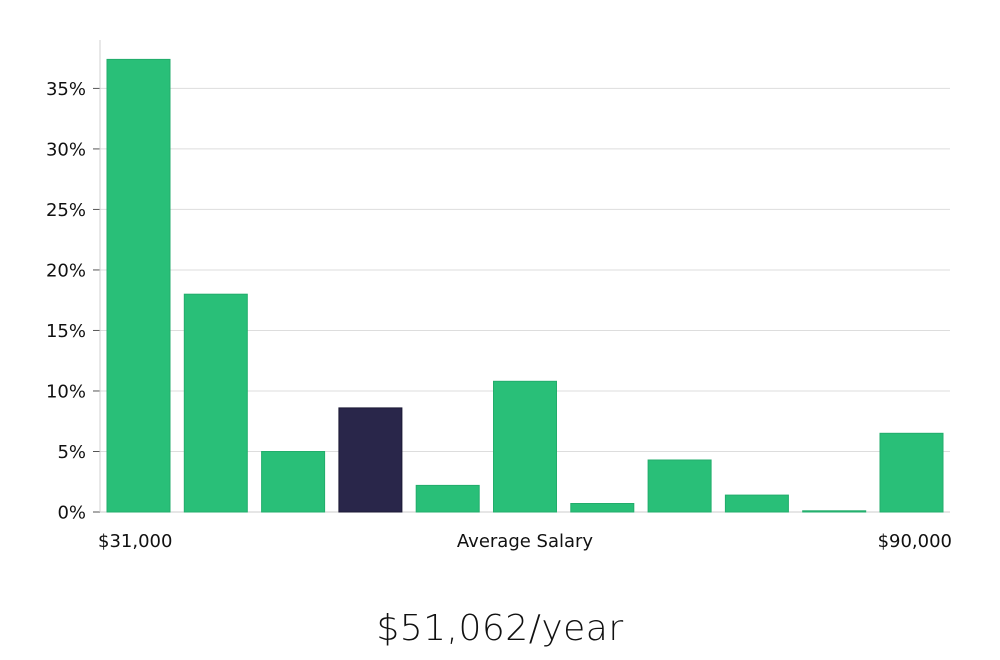 The width and height of the screenshot is (1000, 660). I want to click on y-tick-label: 10%, so click(66, 391).